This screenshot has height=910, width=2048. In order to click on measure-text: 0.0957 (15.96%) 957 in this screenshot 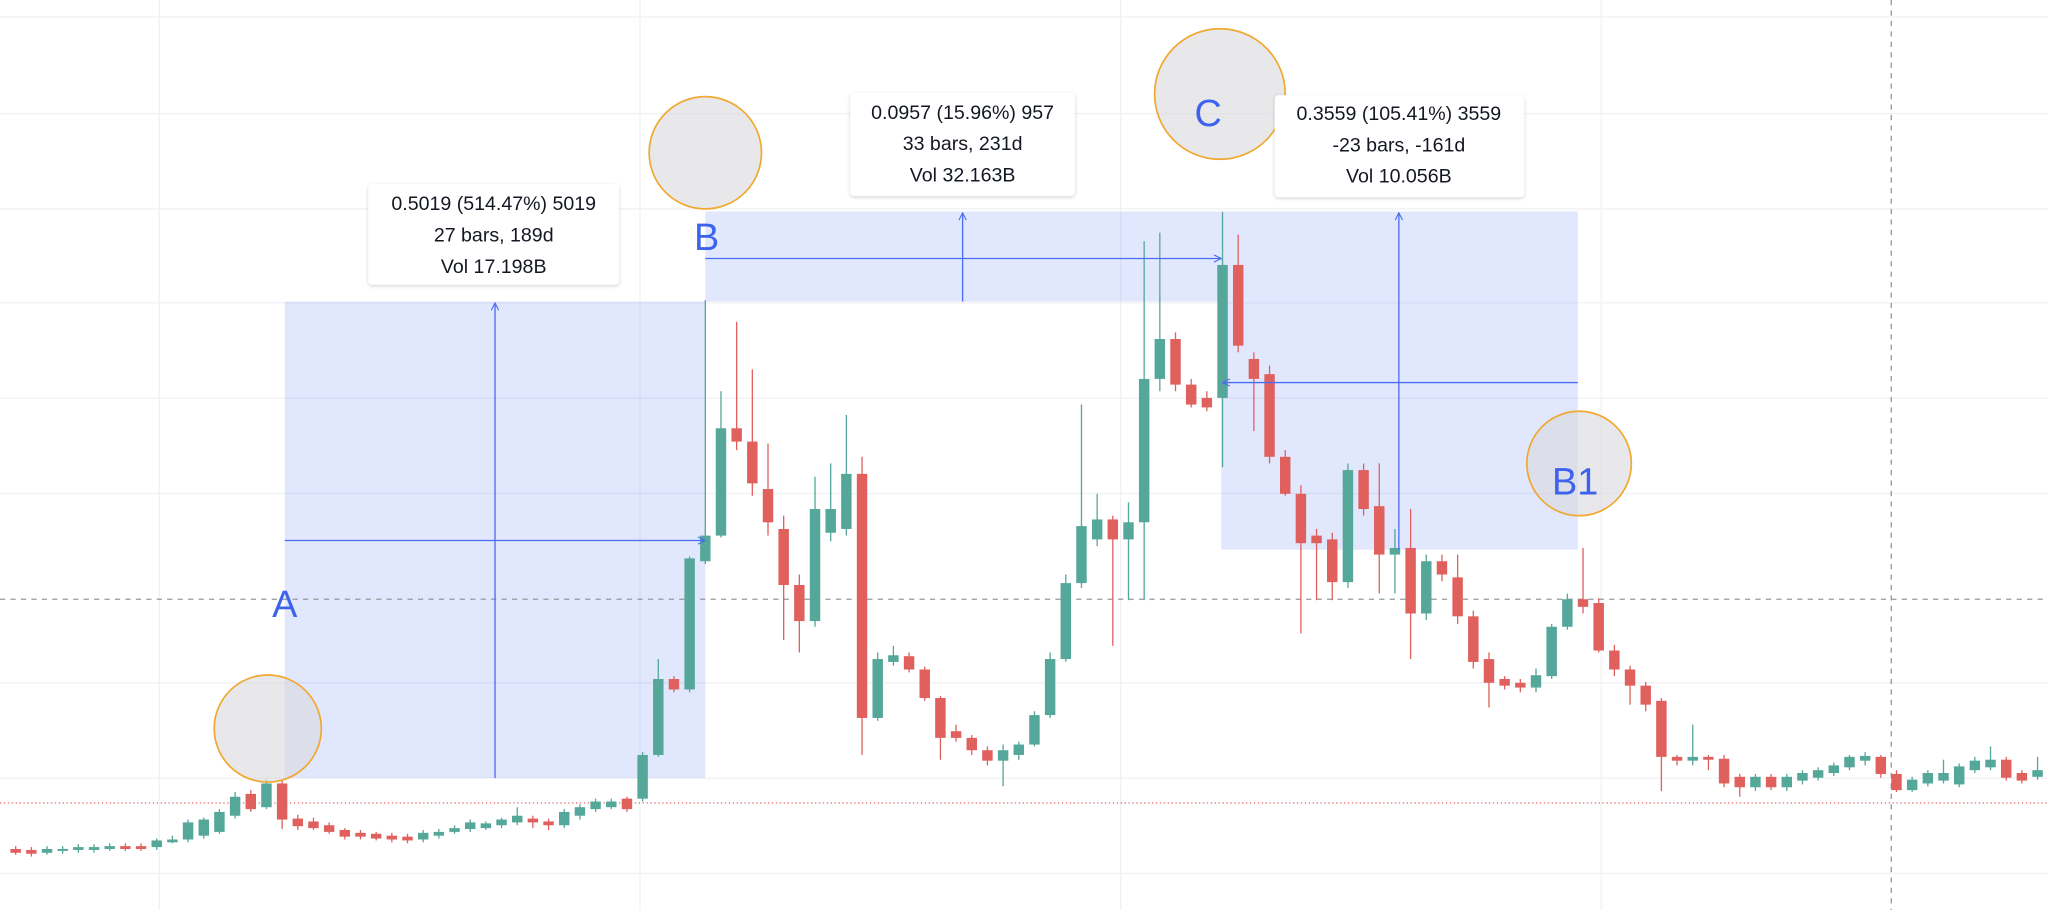, I will do `click(962, 113)`.